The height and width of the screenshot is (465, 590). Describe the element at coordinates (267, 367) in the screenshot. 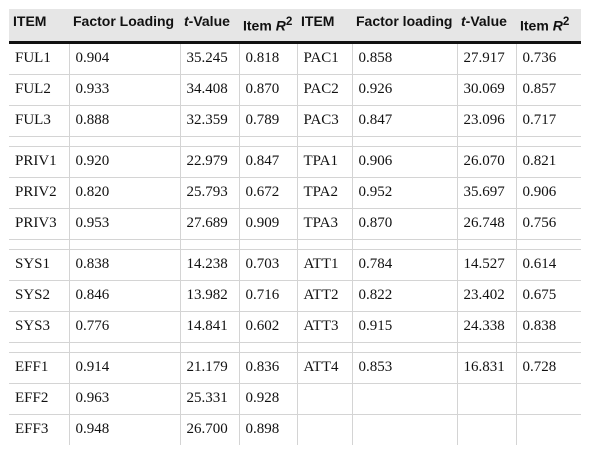

I see `table-cell: 0.836` at that location.